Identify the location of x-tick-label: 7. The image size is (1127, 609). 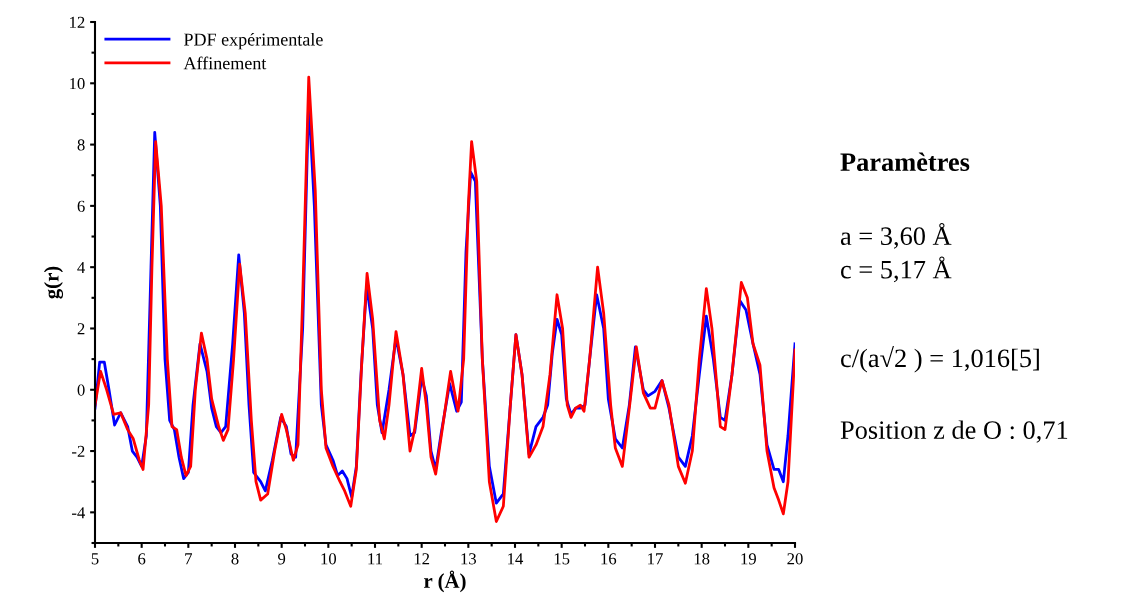
(189, 559).